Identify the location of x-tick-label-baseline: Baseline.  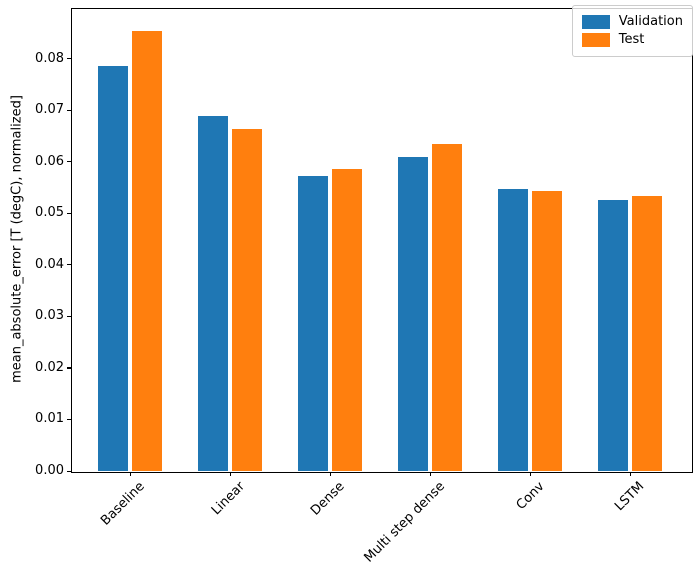
(123, 504).